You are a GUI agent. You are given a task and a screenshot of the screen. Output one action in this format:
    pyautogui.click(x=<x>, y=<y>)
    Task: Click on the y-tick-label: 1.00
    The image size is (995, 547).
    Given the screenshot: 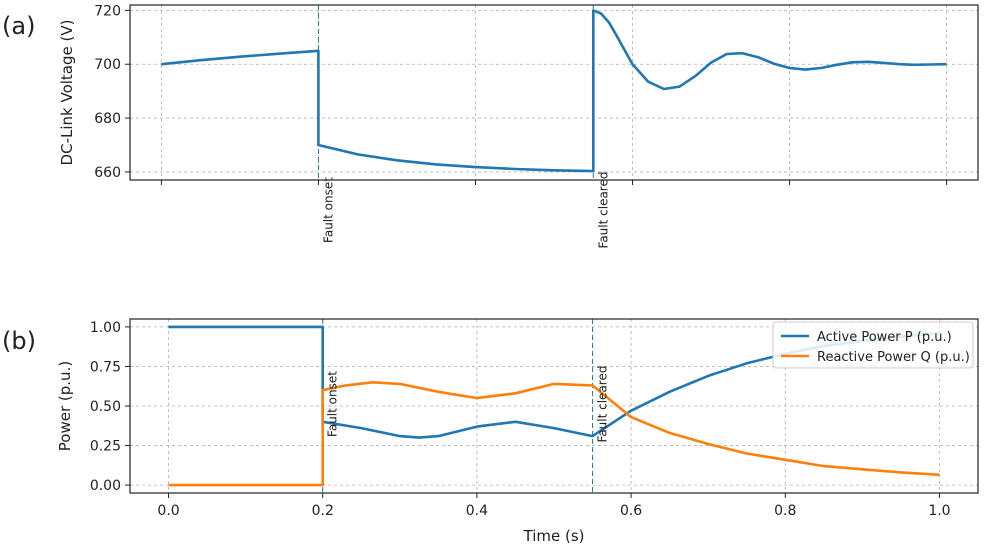 What is the action you would take?
    pyautogui.click(x=105, y=328)
    